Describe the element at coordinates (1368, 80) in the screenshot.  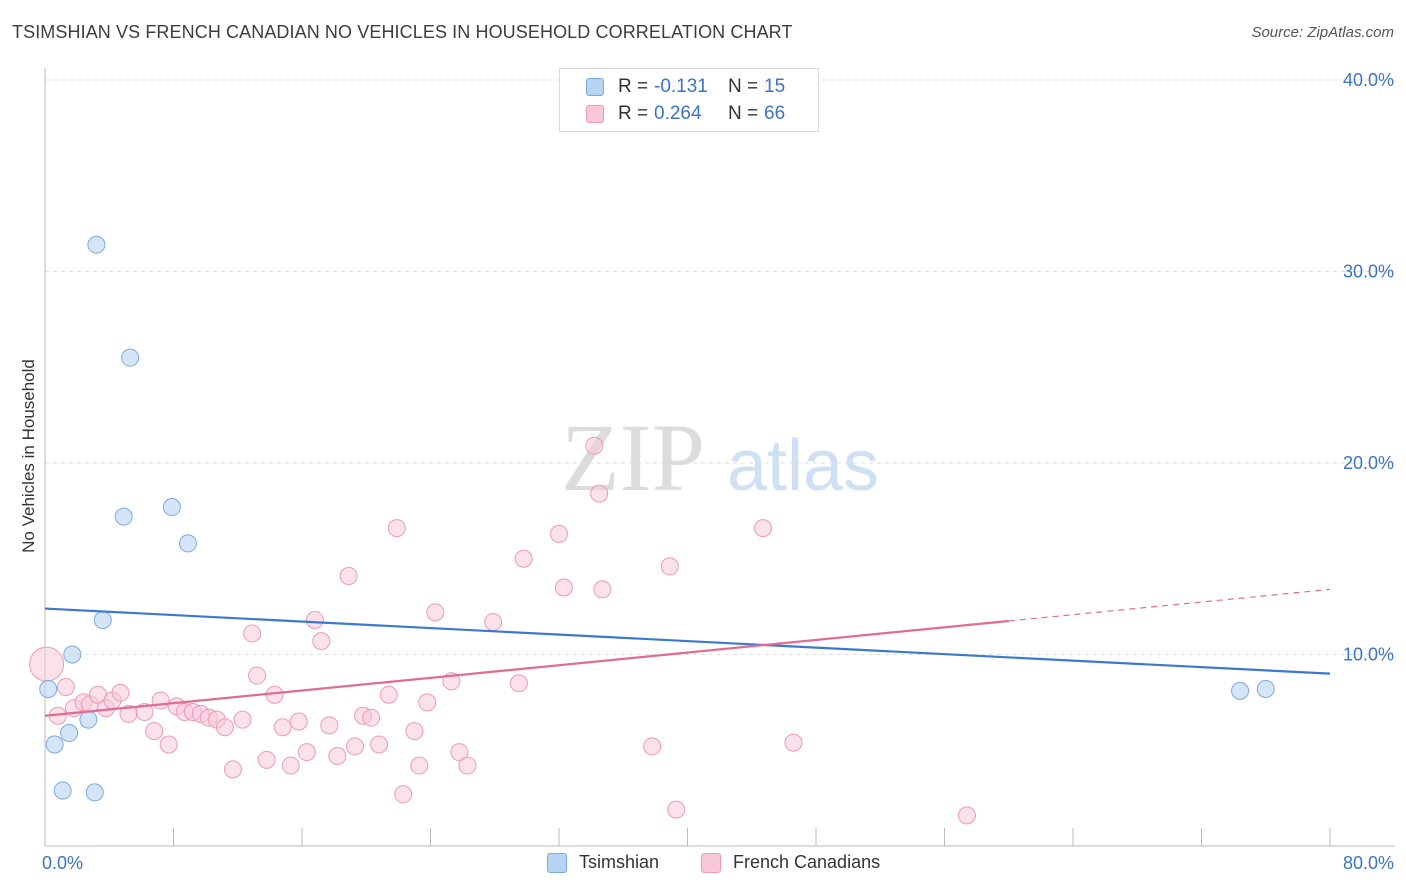
I see `y-tick-label: 40.0%` at that location.